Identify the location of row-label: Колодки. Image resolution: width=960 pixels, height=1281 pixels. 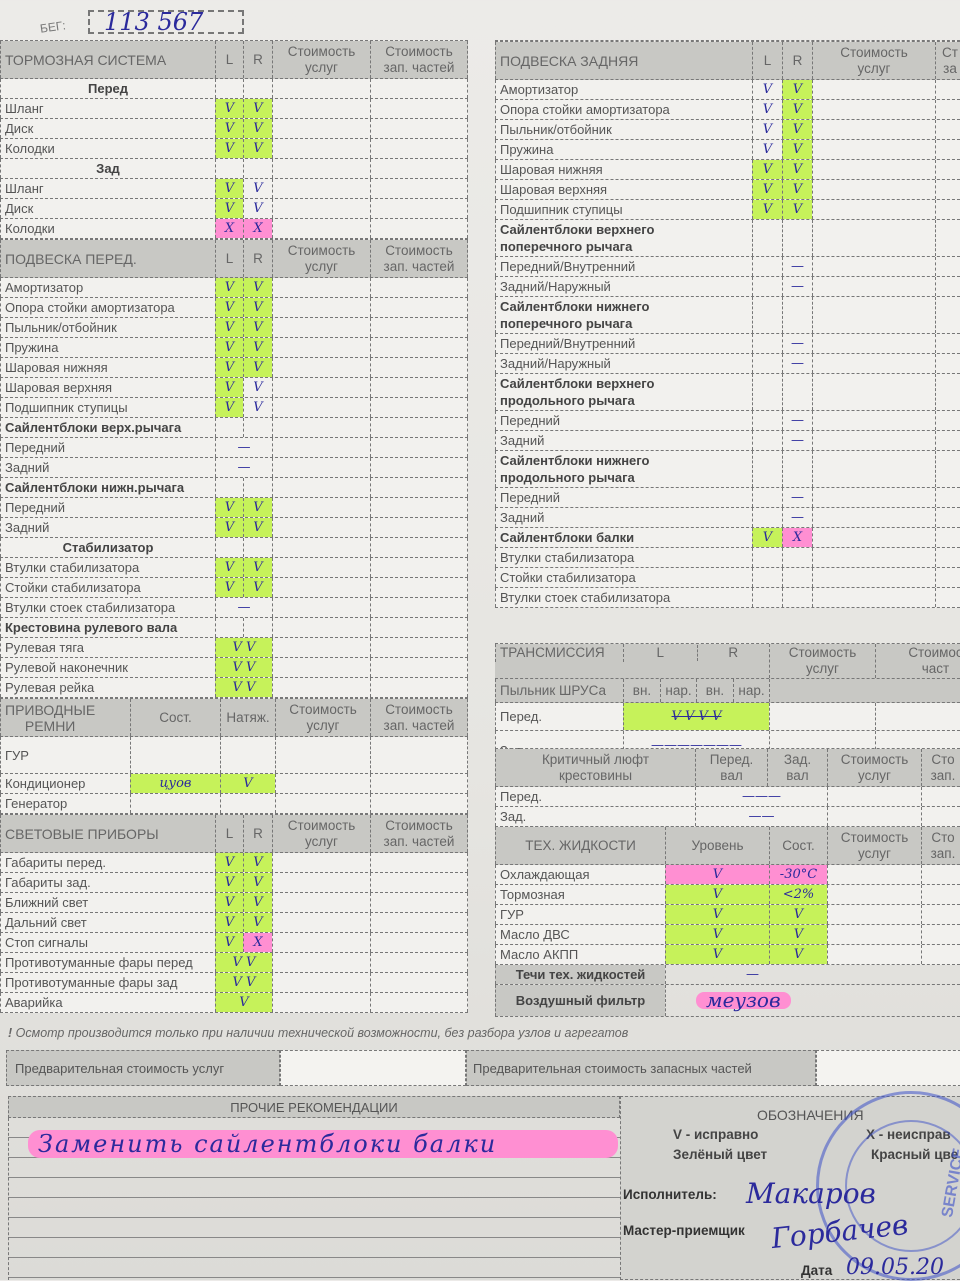
(107, 228).